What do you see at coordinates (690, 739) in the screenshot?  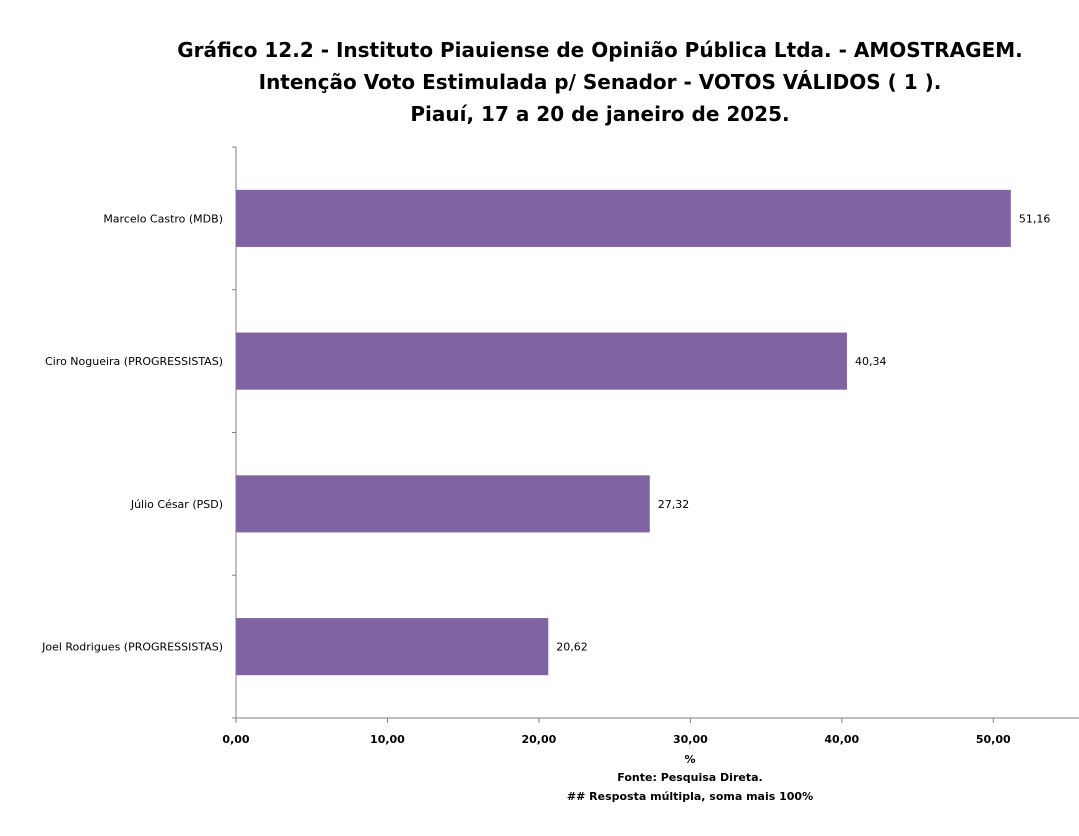 I see `x-tick-label: 30,00` at bounding box center [690, 739].